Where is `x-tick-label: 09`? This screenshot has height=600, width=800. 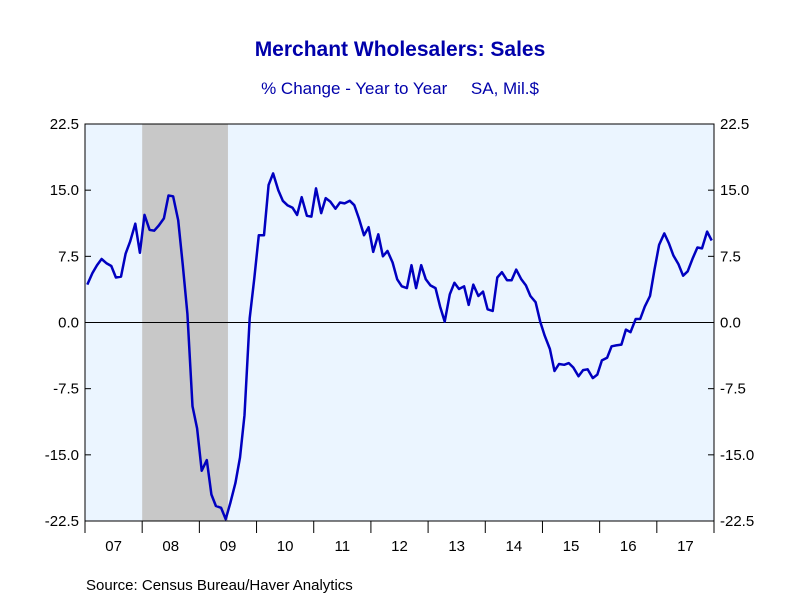
x-tick-label: 09 is located at coordinates (228, 546).